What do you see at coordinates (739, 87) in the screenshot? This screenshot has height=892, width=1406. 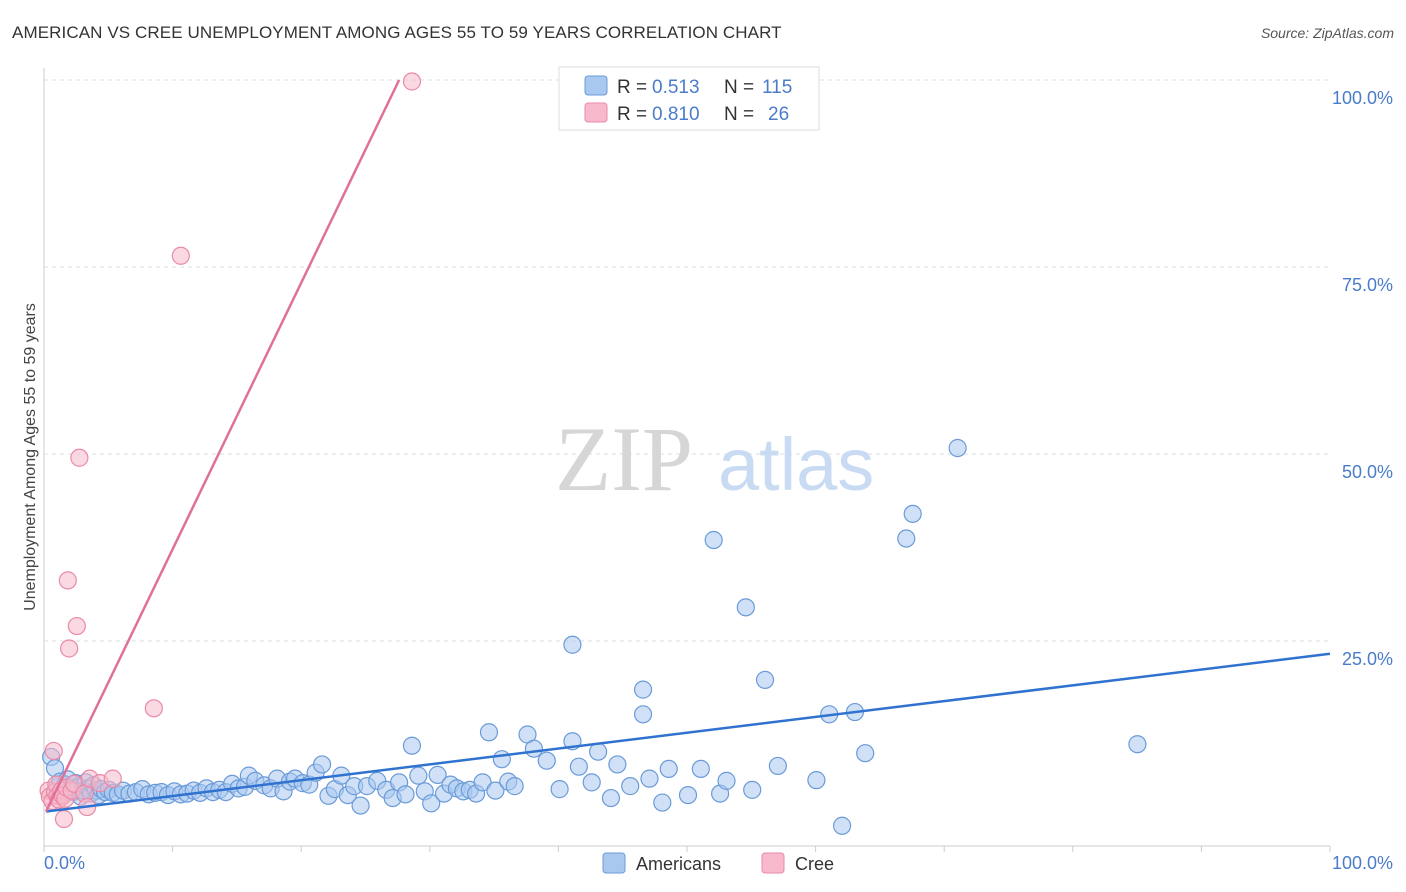 I see `americans-n-label: N =` at bounding box center [739, 87].